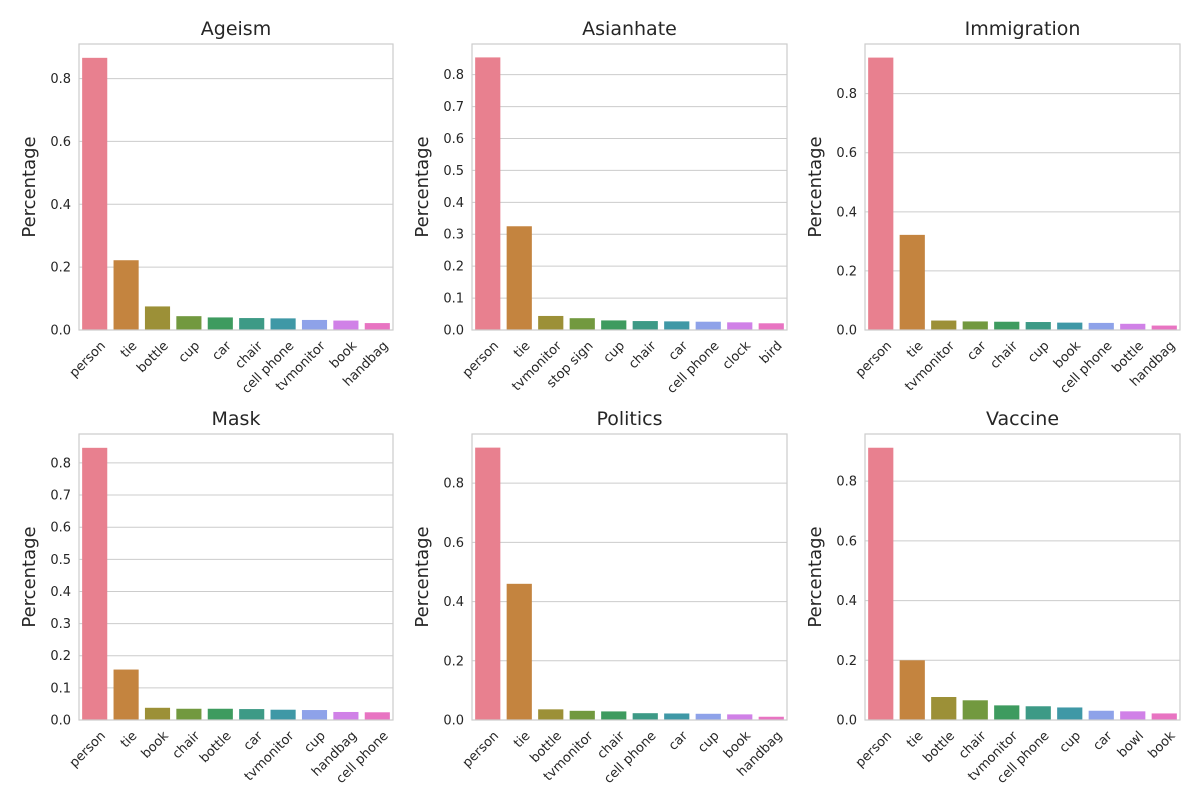  I want to click on chart-title: Politics, so click(629, 419).